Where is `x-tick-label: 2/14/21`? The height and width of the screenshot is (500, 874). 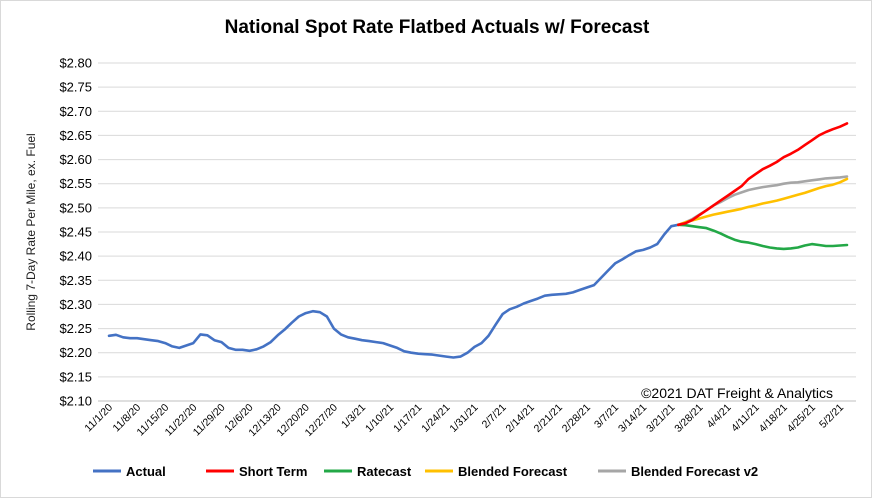 x-tick-label: 2/14/21 is located at coordinates (520, 418).